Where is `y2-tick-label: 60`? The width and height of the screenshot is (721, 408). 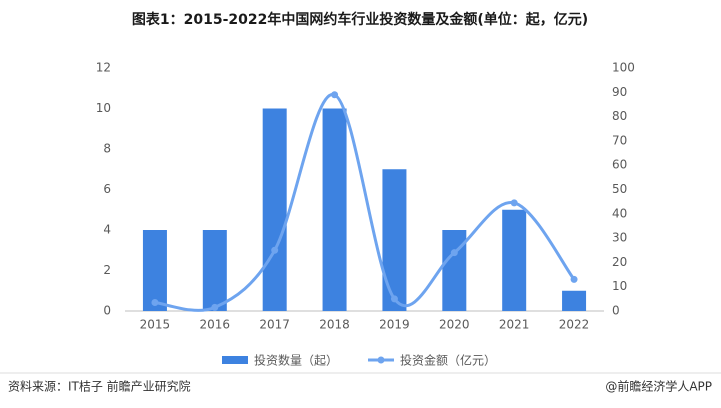
y2-tick-label: 60 is located at coordinates (619, 165).